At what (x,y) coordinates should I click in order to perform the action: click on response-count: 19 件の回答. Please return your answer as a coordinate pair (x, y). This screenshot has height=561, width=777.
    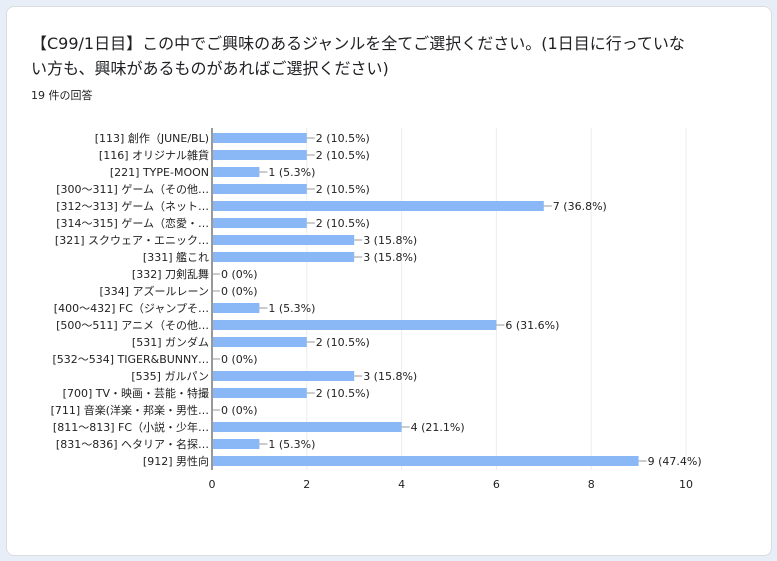
    Looking at the image, I should click on (62, 95).